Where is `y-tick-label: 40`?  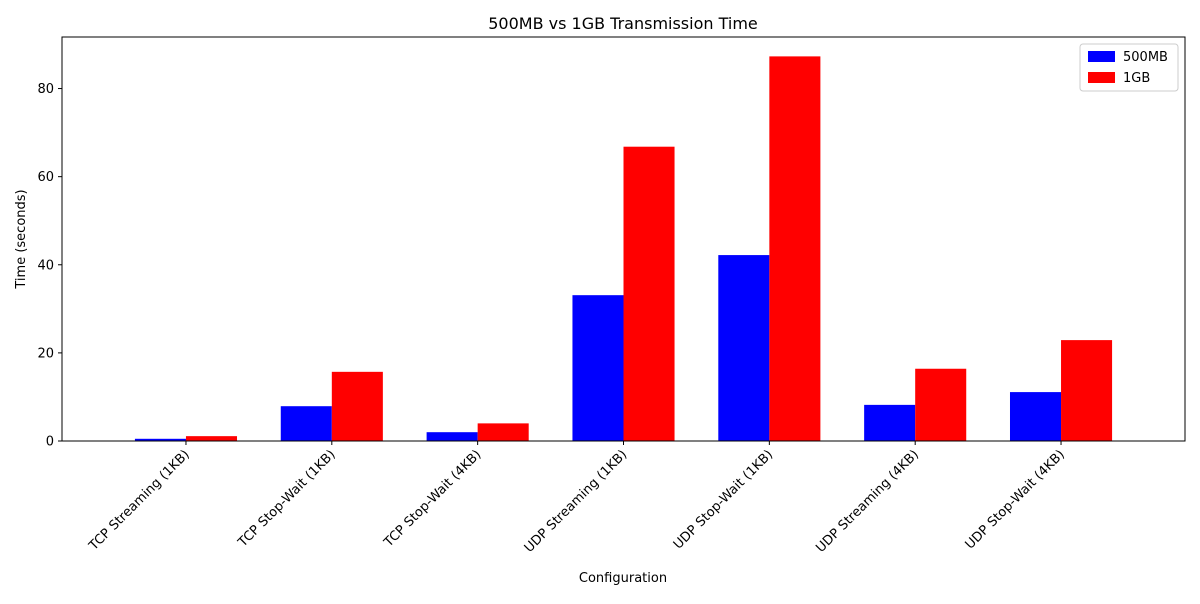
y-tick-label: 40 is located at coordinates (45, 265).